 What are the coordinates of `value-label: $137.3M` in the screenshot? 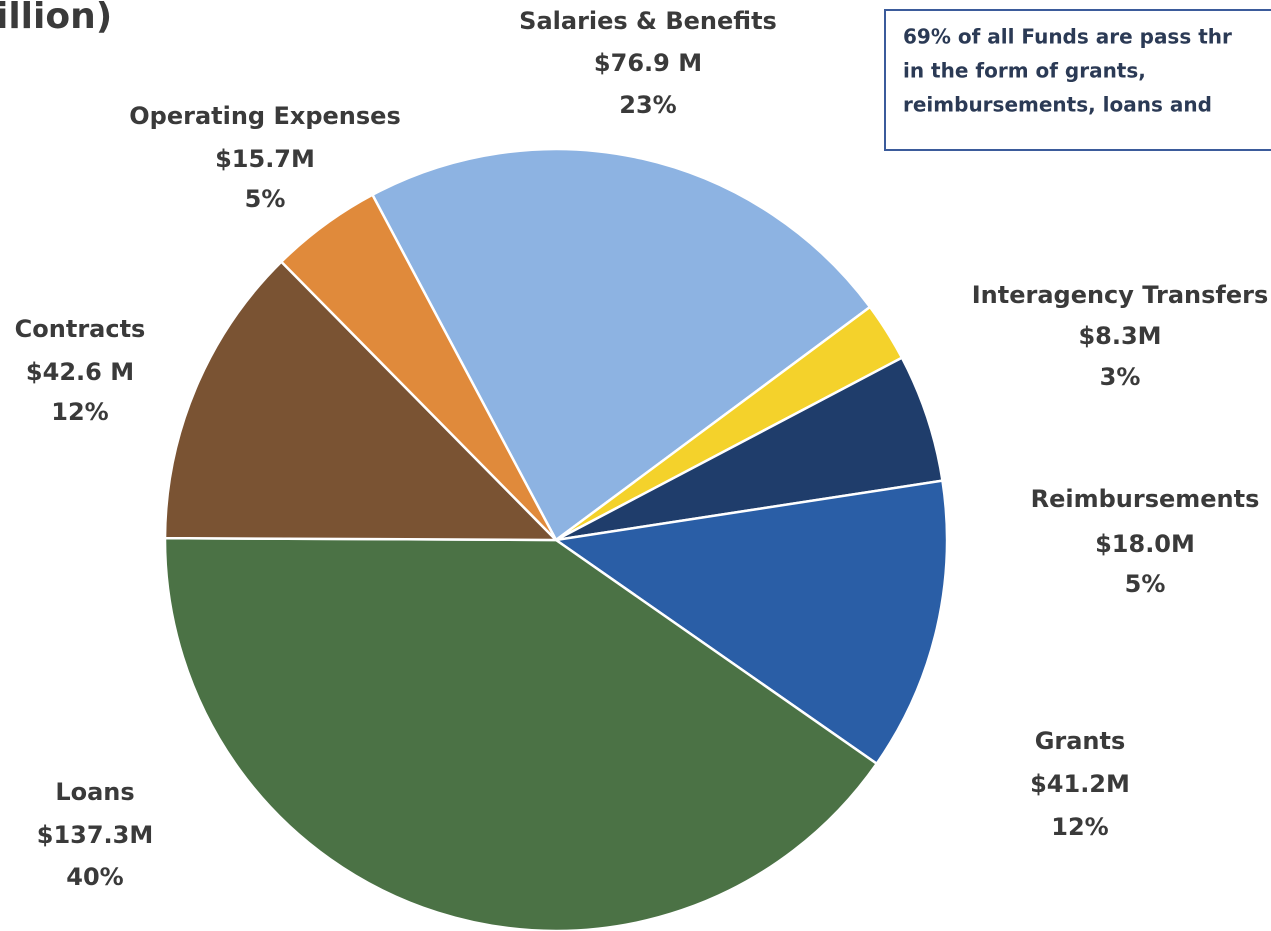 It's located at (95, 835).